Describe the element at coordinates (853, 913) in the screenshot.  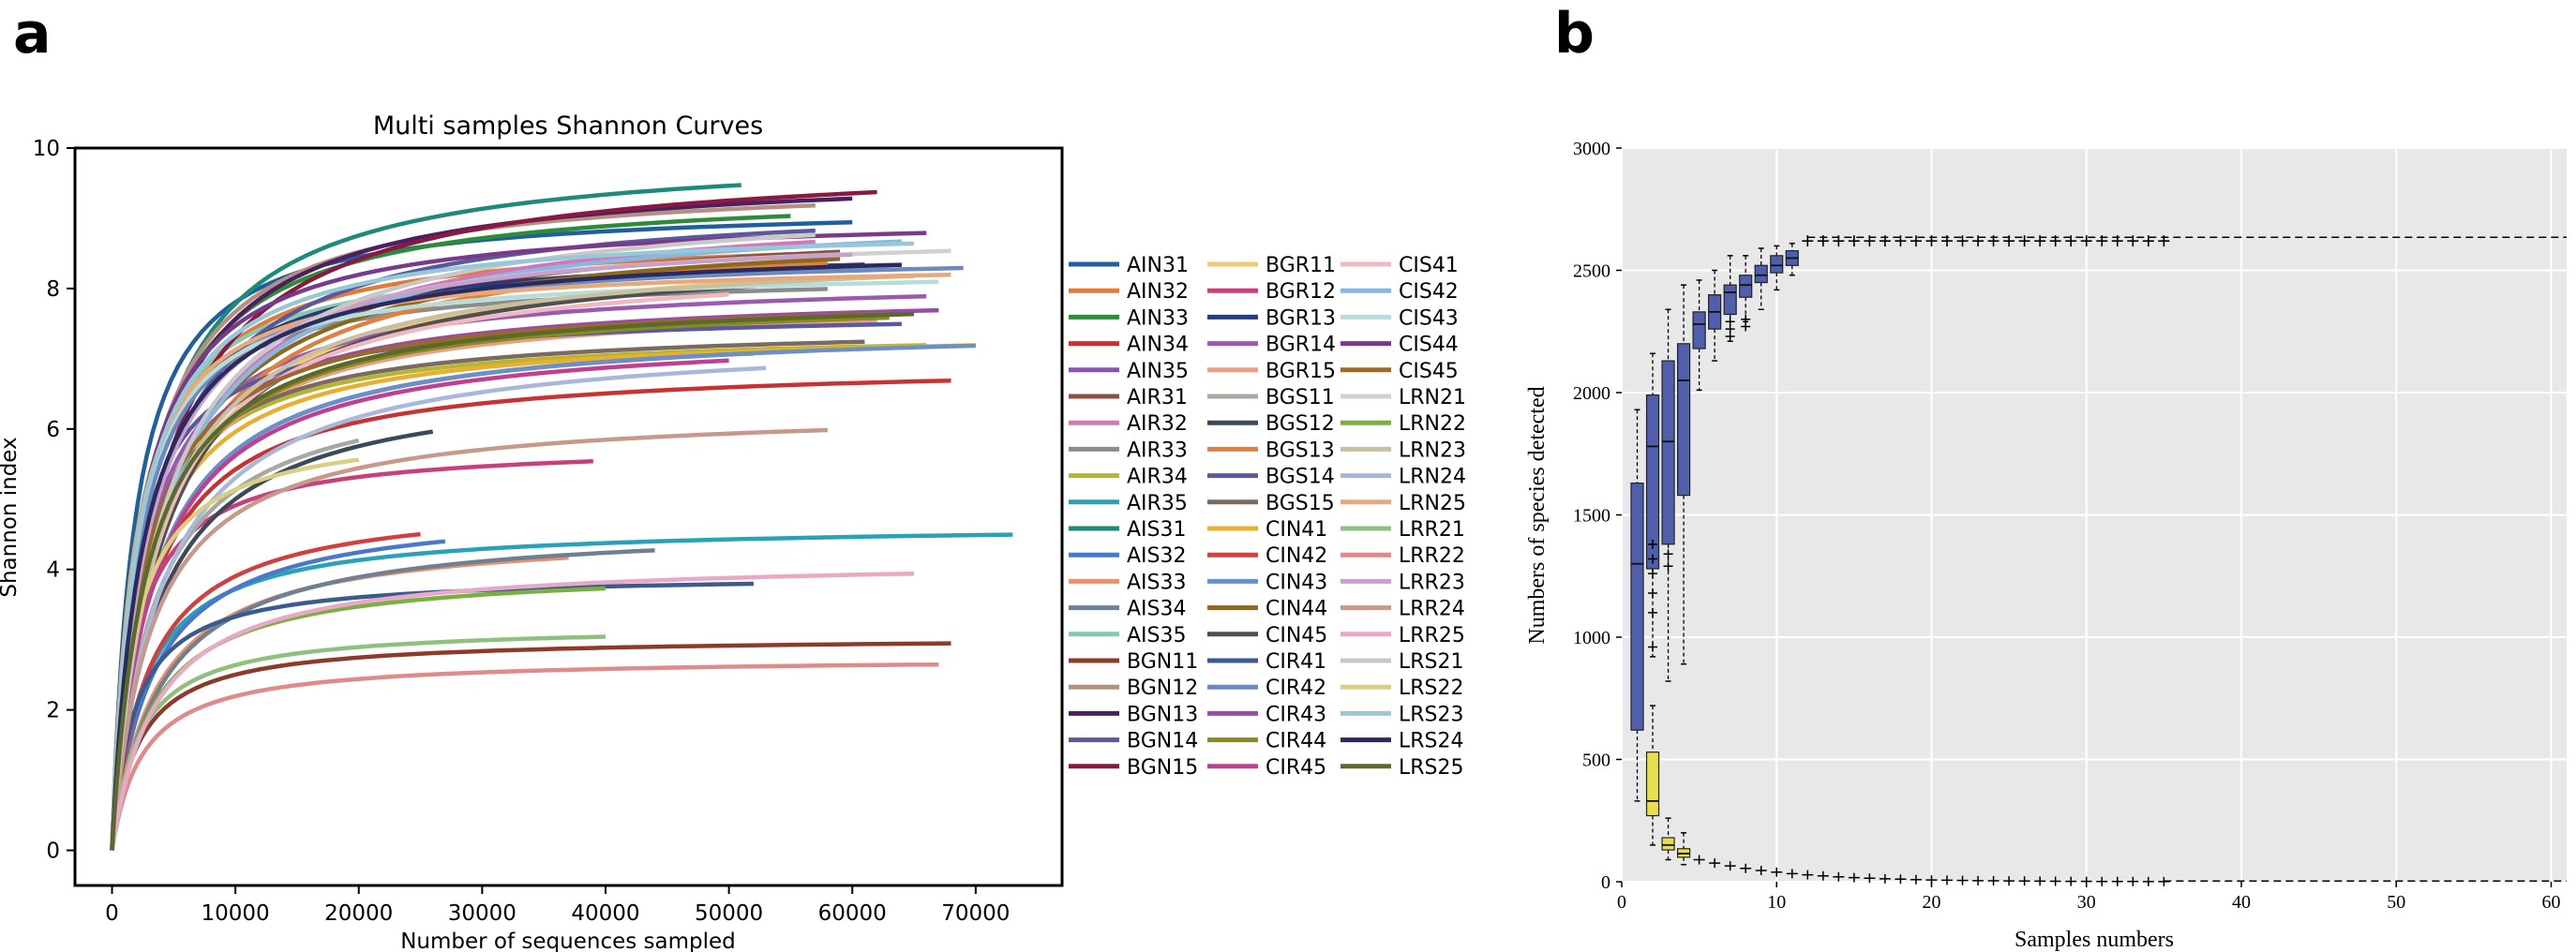
I see `x-tick-label: 60000` at that location.